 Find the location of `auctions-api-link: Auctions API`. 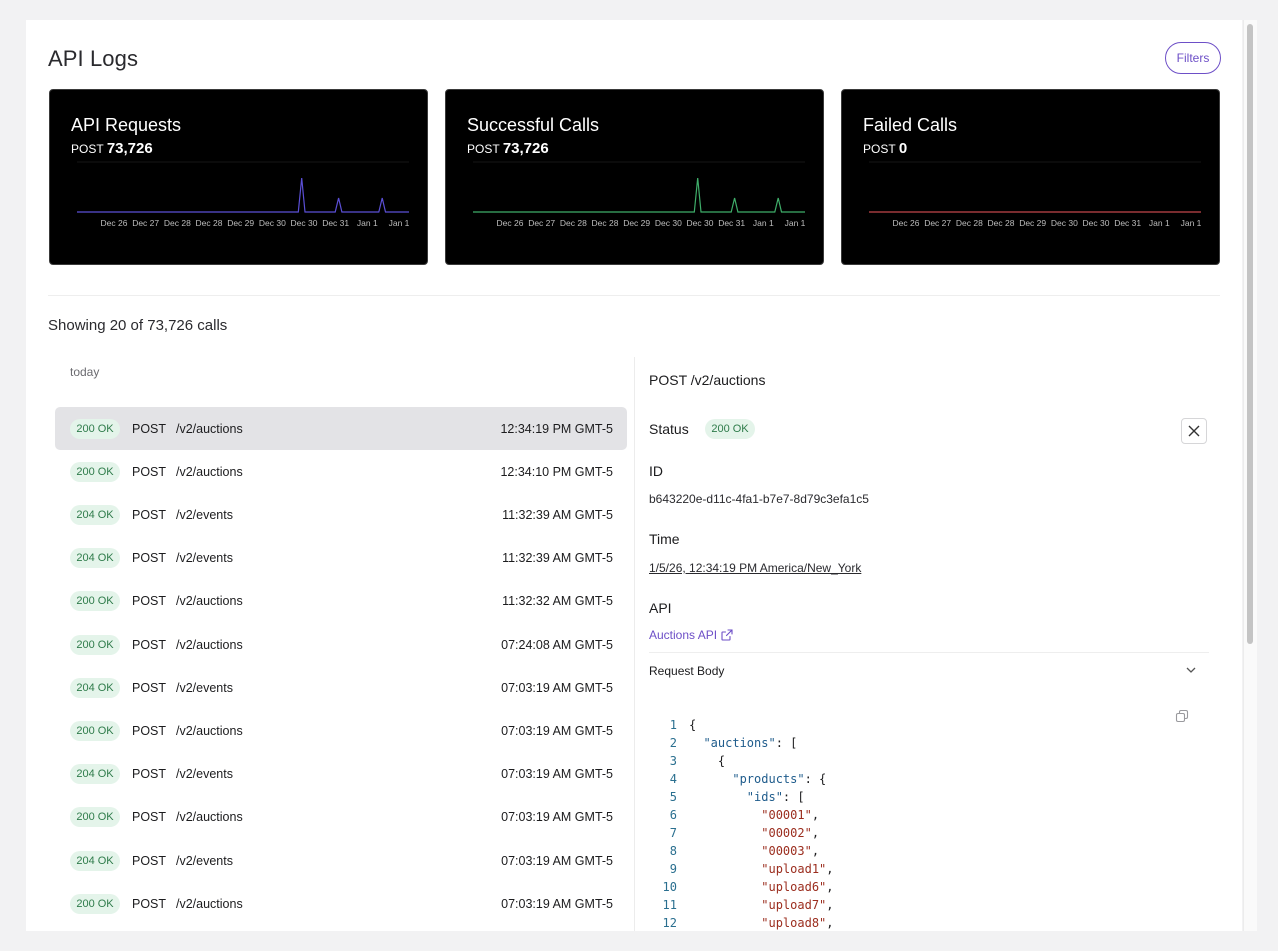

auctions-api-link: Auctions API is located at coordinates (691, 635).